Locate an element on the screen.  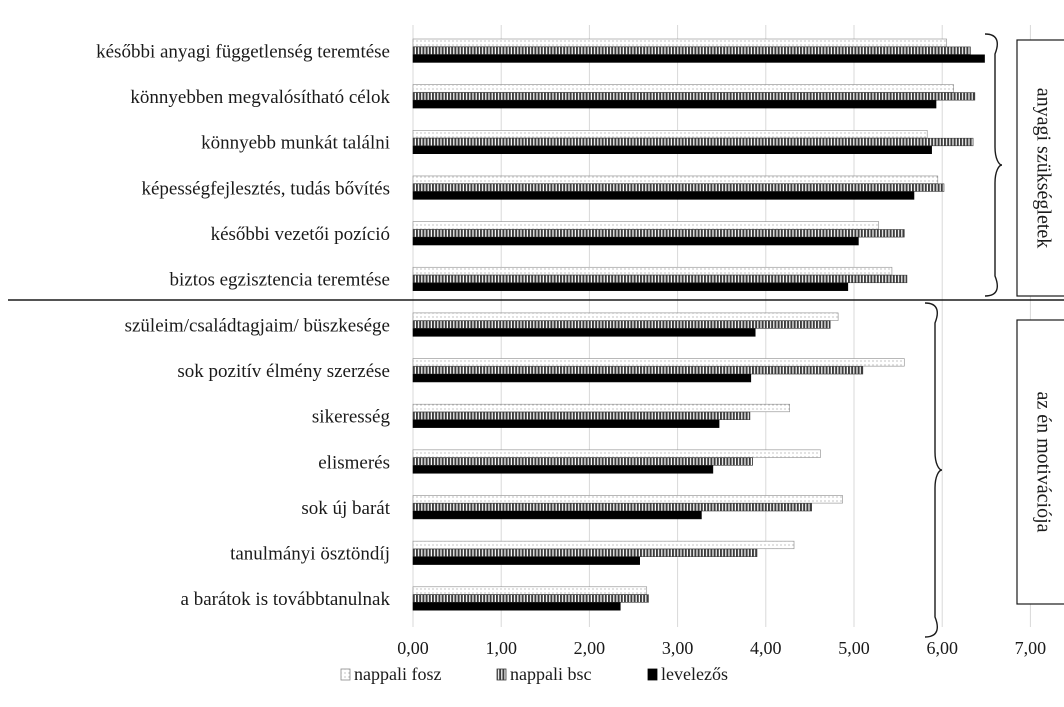
x-tick-label: 6,00 is located at coordinates (942, 648).